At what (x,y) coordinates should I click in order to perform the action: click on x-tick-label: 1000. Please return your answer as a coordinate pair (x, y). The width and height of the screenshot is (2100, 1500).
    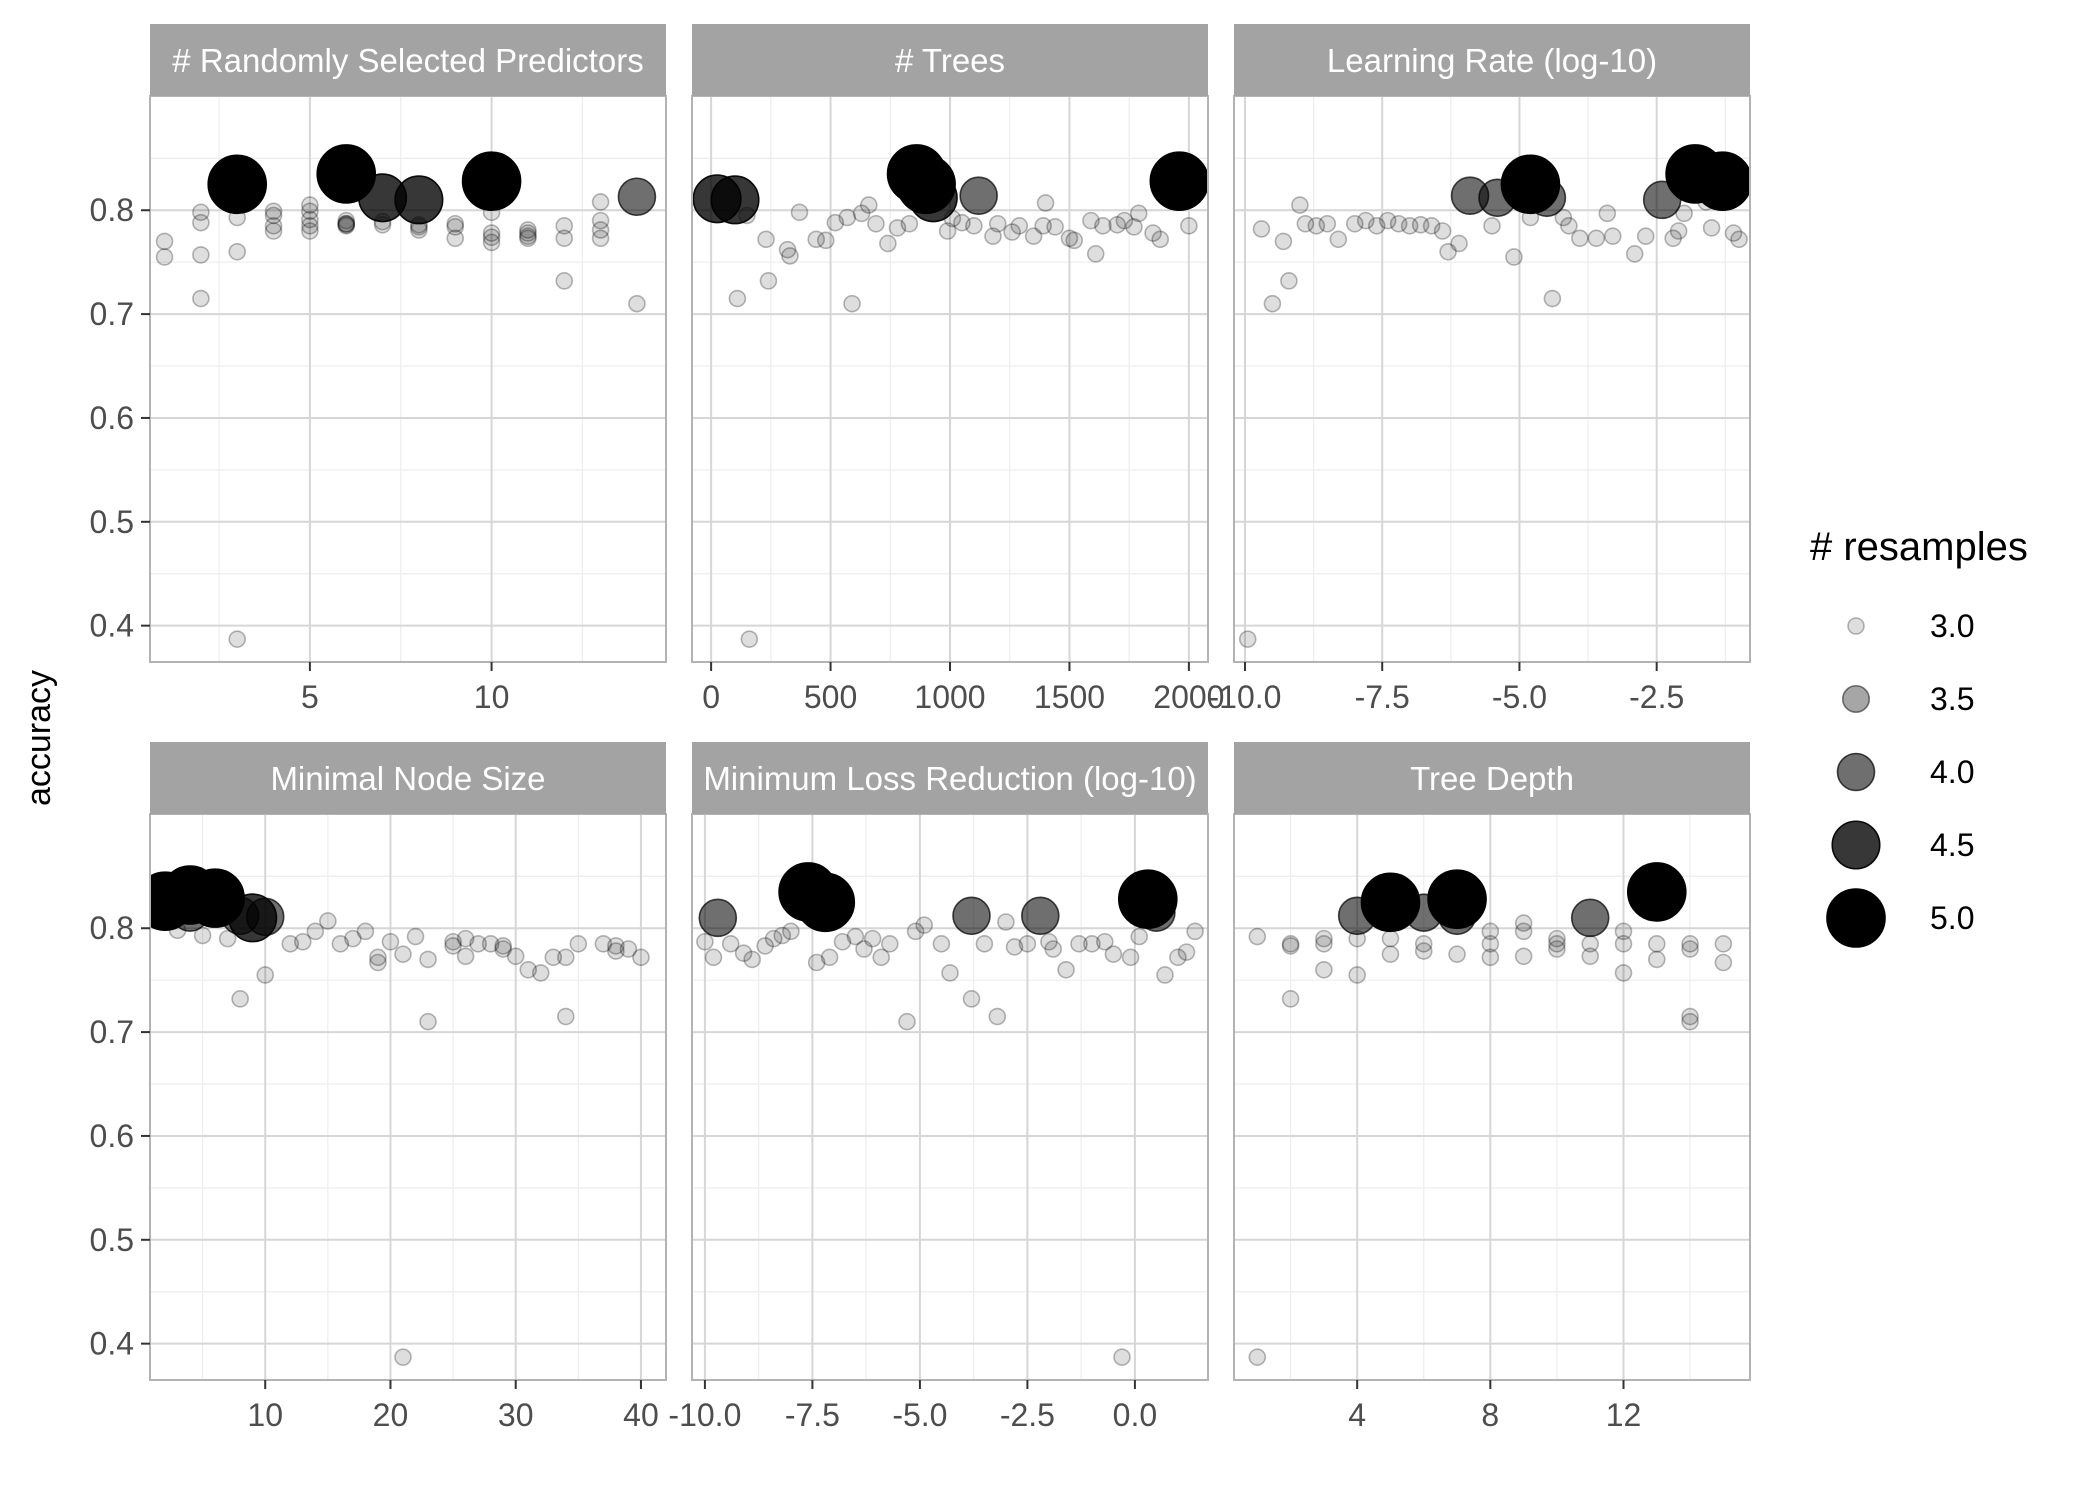
    Looking at the image, I should click on (949, 697).